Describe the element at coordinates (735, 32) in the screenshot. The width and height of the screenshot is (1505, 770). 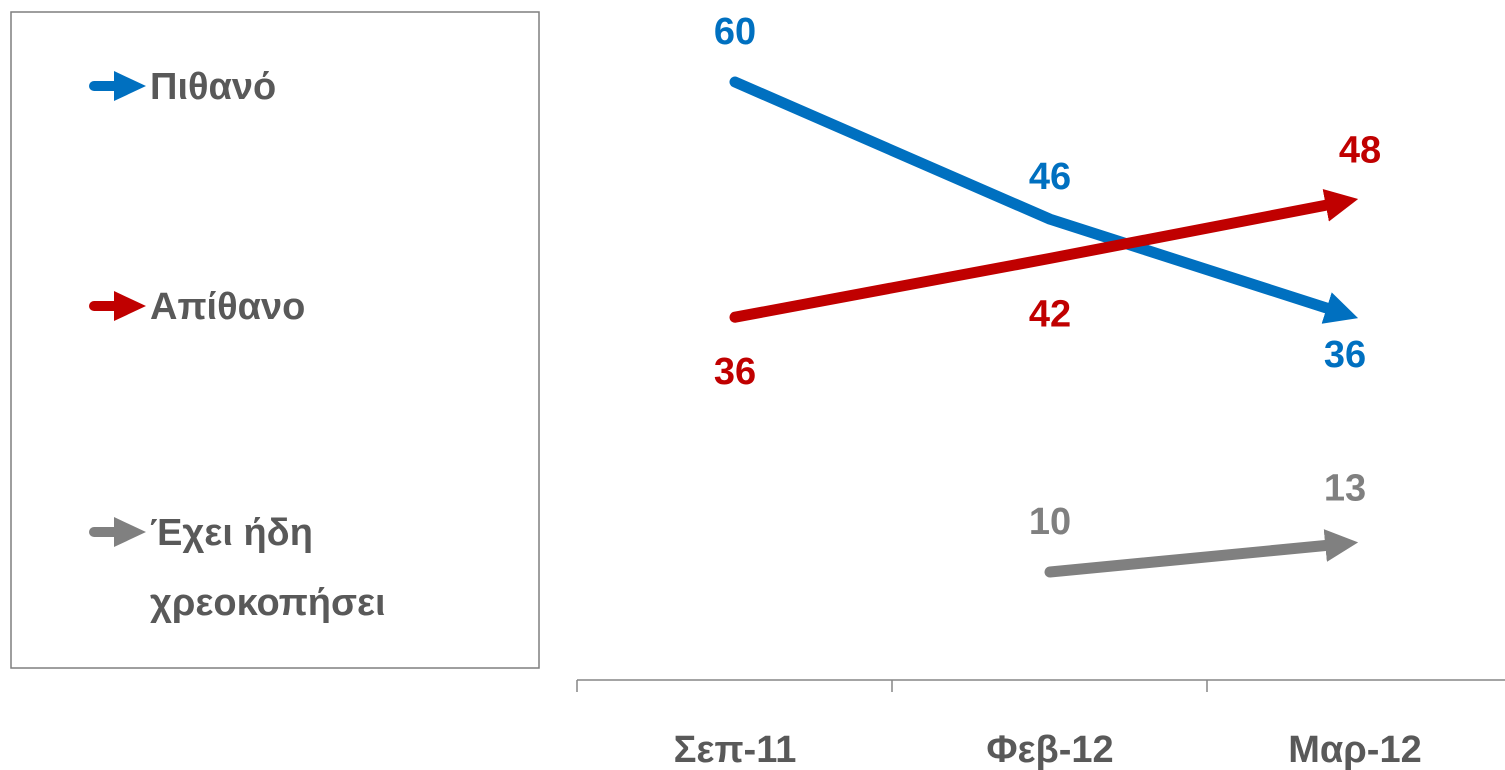
I see `data-label: 60` at that location.